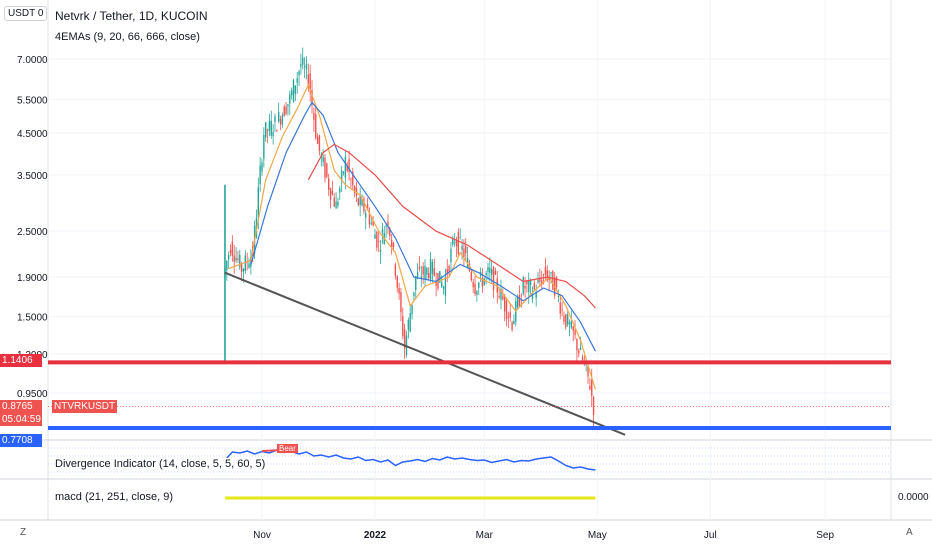 Image resolution: width=932 pixels, height=550 pixels. What do you see at coordinates (23, 532) in the screenshot?
I see `z-button: Z` at bounding box center [23, 532].